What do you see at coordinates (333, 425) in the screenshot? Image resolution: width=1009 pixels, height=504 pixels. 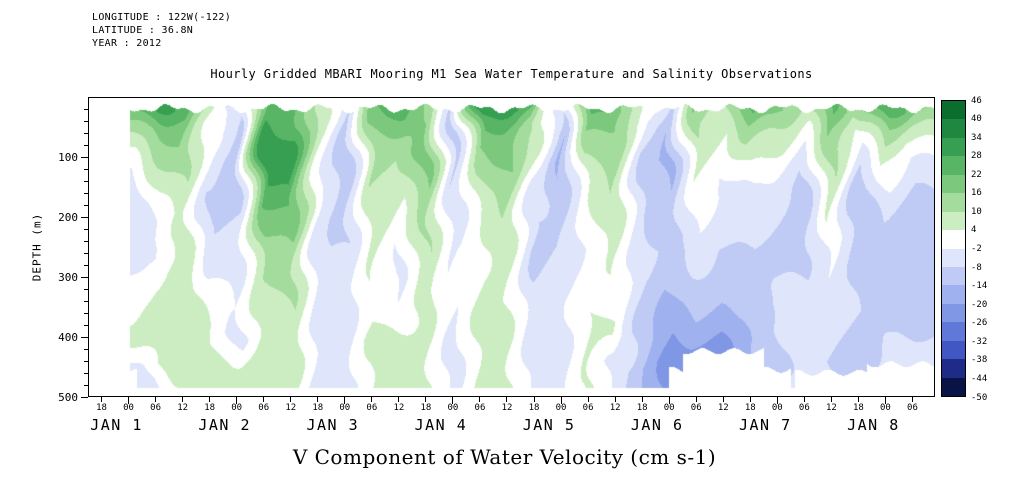 I see `x-day-label: JAN 3` at bounding box center [333, 425].